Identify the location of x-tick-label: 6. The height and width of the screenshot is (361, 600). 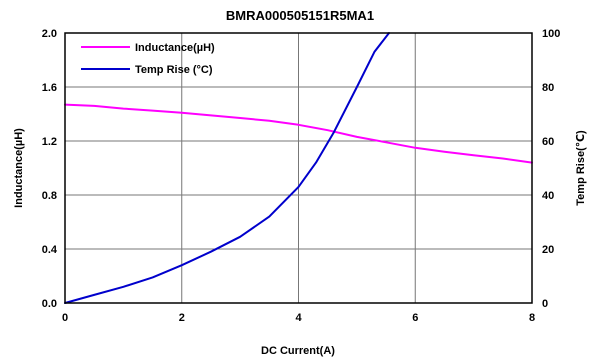
(415, 318).